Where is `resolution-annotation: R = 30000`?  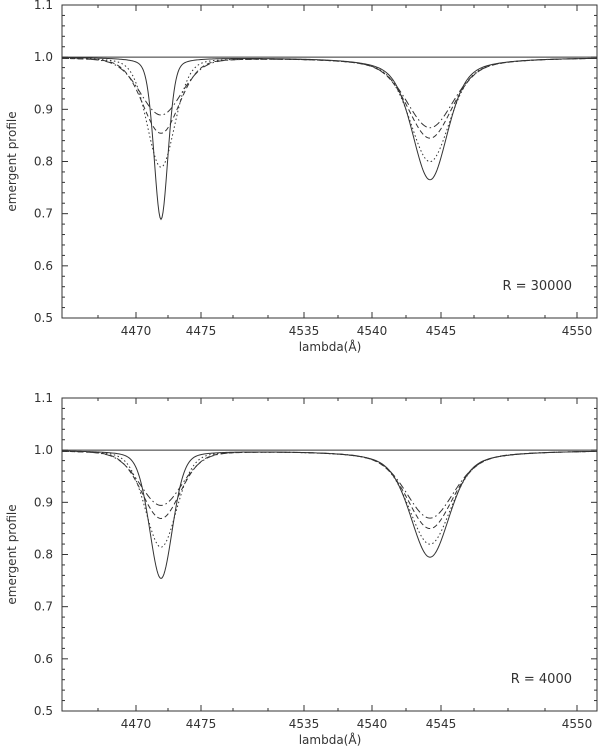 resolution-annotation: R = 30000 is located at coordinates (537, 286).